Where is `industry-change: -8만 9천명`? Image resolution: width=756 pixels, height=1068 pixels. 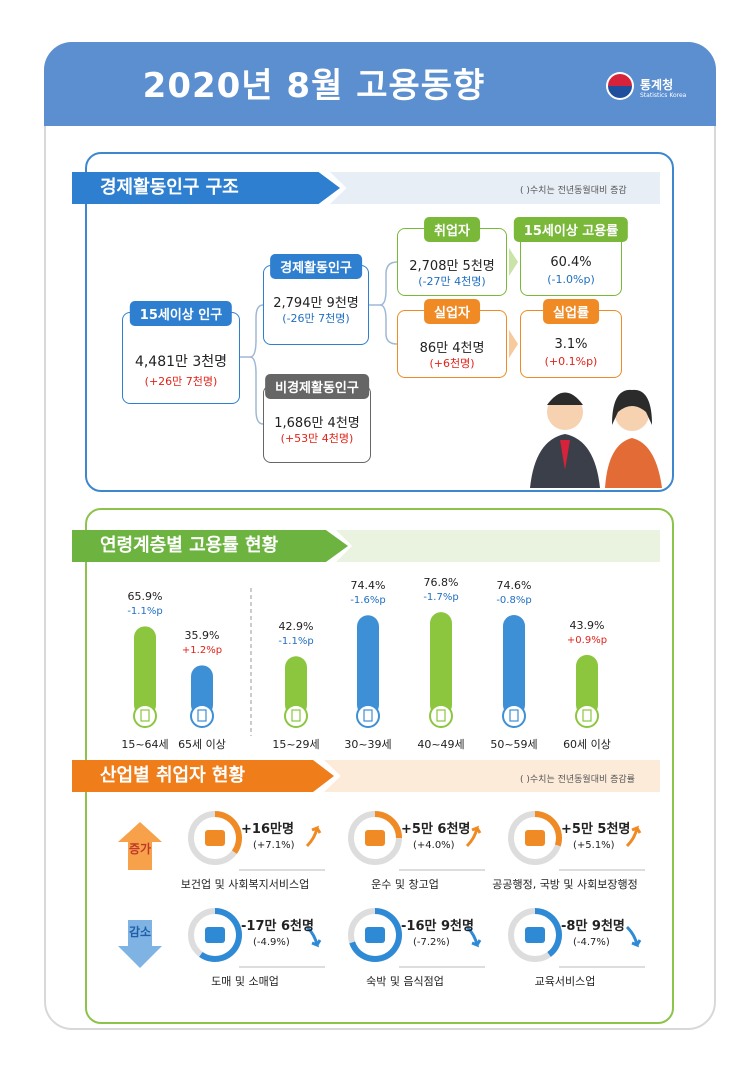
industry-change: -8만 9천명 is located at coordinates (593, 926).